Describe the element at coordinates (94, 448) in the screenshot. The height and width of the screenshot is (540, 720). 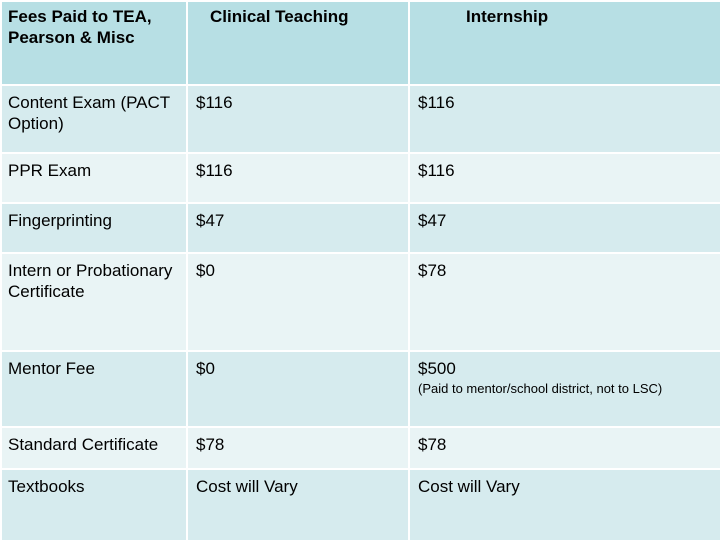
I see `row-label: Standard Certificate` at that location.